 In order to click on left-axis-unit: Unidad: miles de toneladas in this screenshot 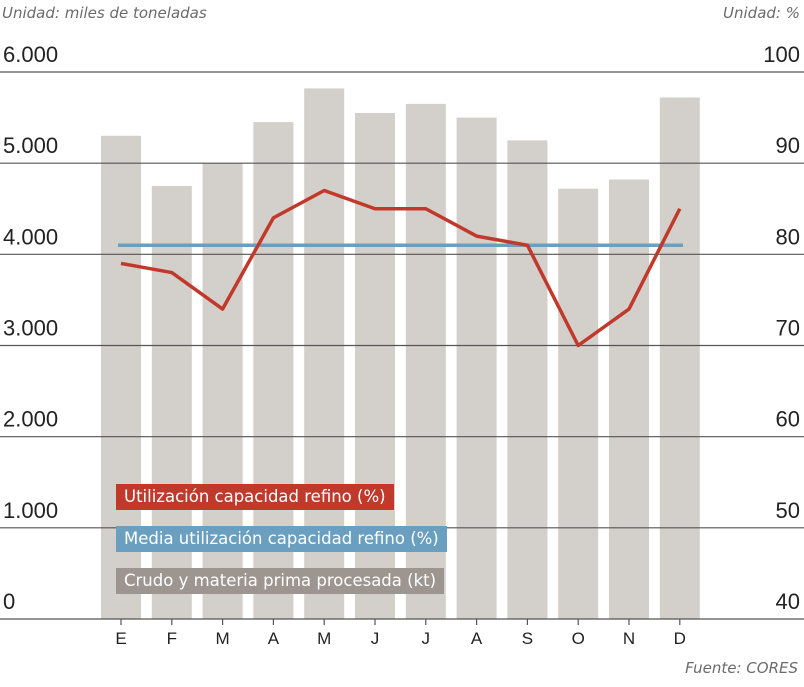, I will do `click(104, 13)`.